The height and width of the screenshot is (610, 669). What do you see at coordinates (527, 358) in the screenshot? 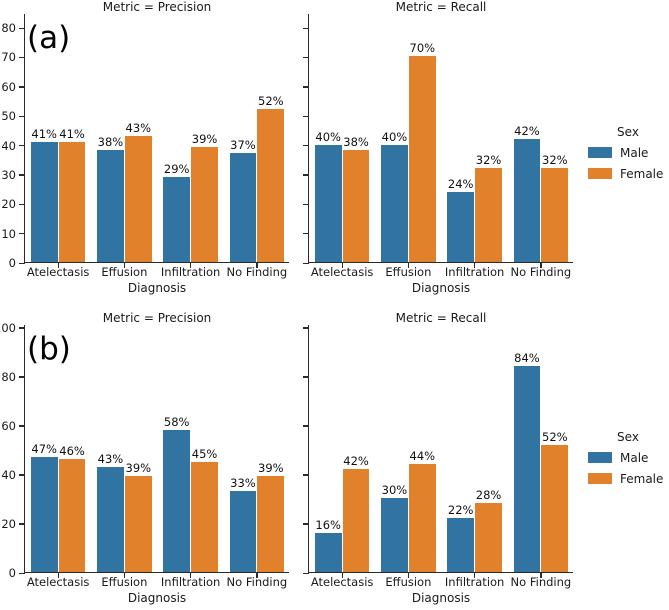
I see `bar-value-label: 84%` at bounding box center [527, 358].